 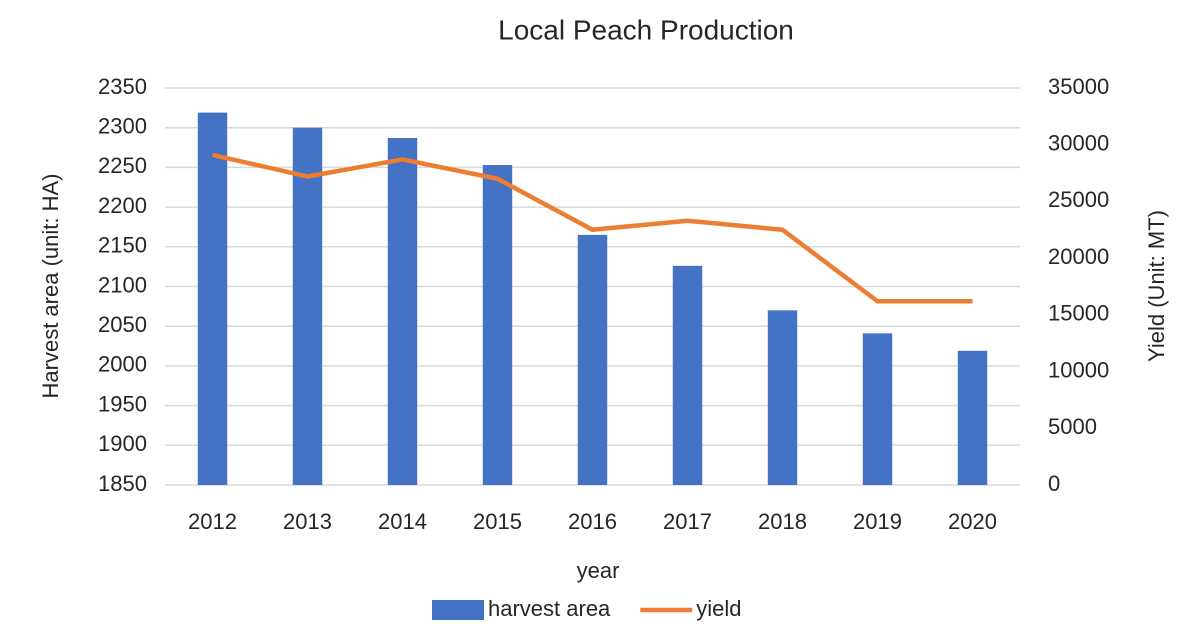 I want to click on y2-tick-label: 35000, so click(x=1078, y=86).